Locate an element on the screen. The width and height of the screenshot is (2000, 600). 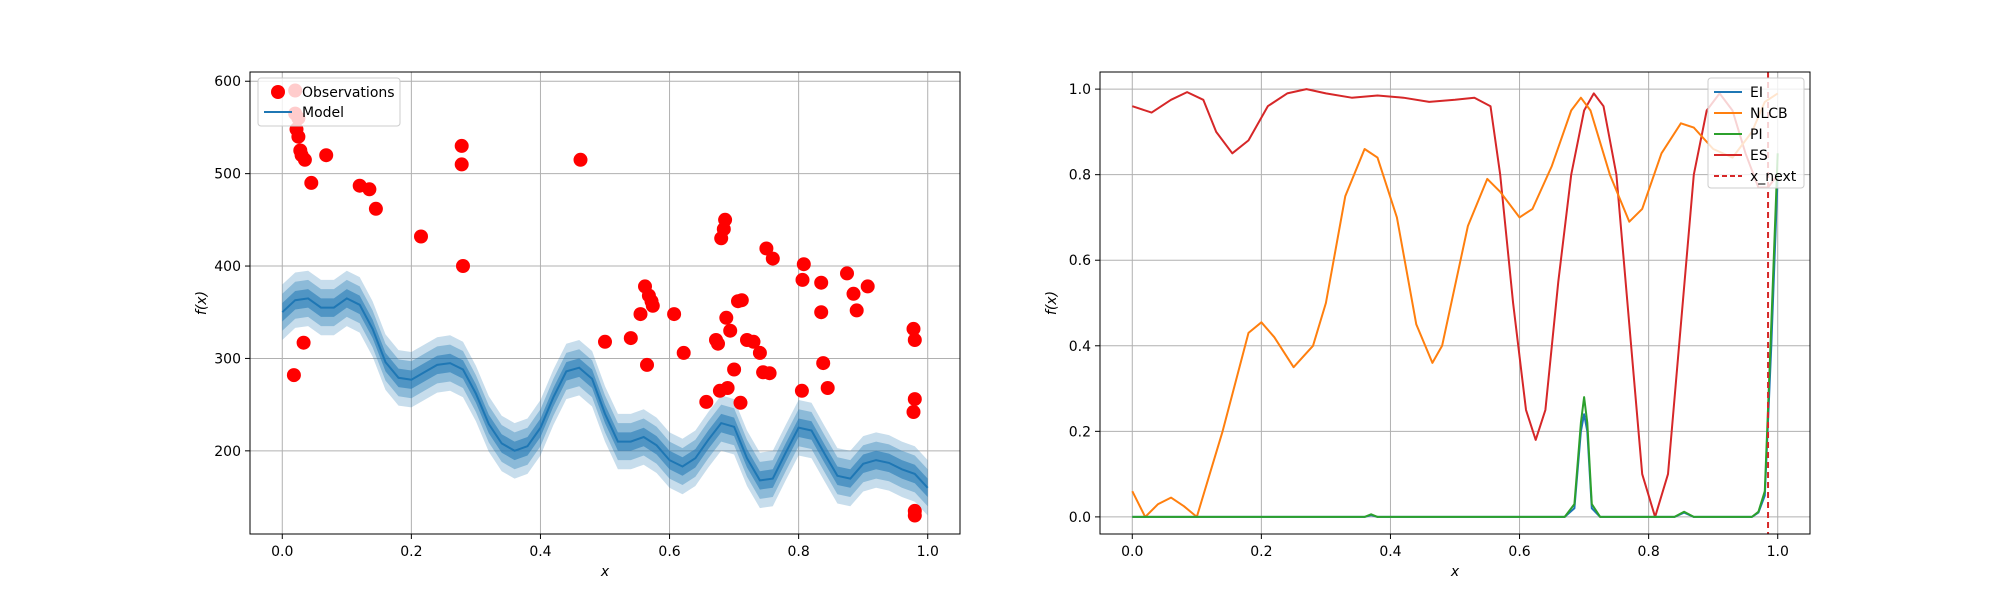
right-y-tick-label: 1.0 is located at coordinates (1080, 90).